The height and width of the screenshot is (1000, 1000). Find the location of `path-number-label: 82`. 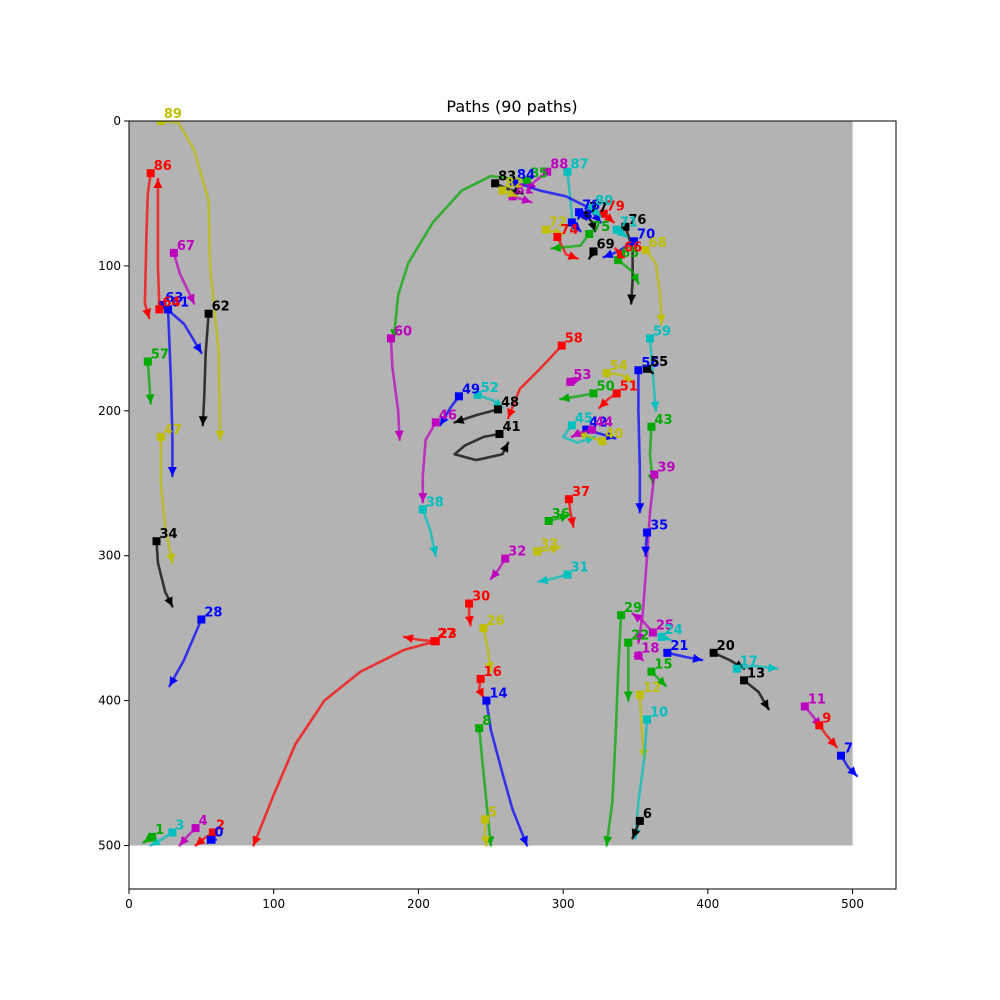

path-number-label: 82 is located at coordinates (514, 184).